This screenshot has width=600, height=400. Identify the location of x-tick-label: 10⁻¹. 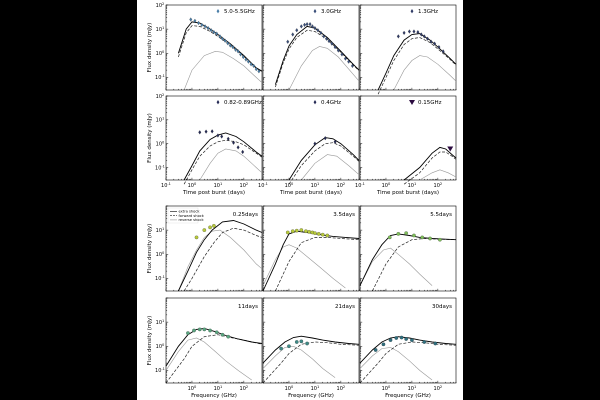
(263, 185).